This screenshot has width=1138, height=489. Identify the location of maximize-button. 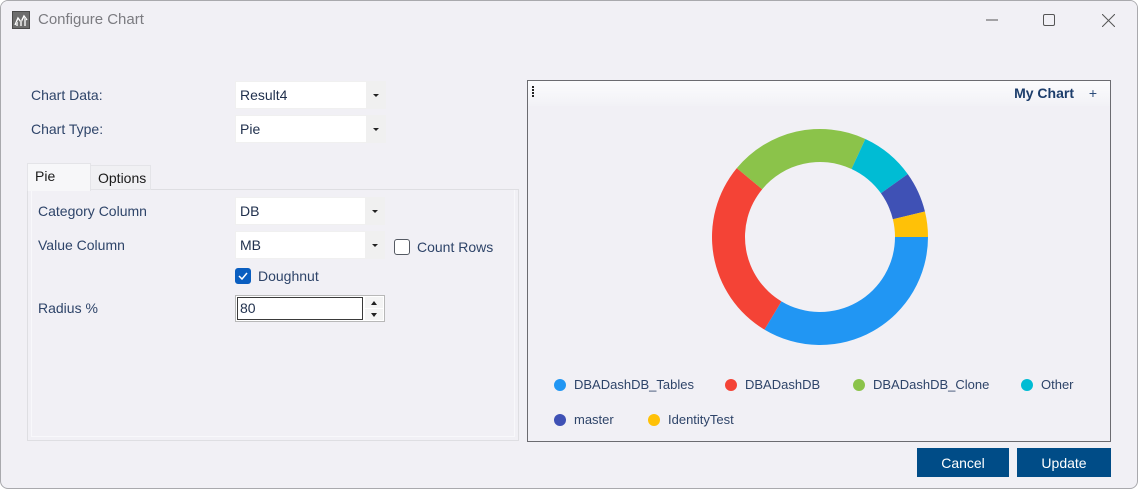
(1049, 20).